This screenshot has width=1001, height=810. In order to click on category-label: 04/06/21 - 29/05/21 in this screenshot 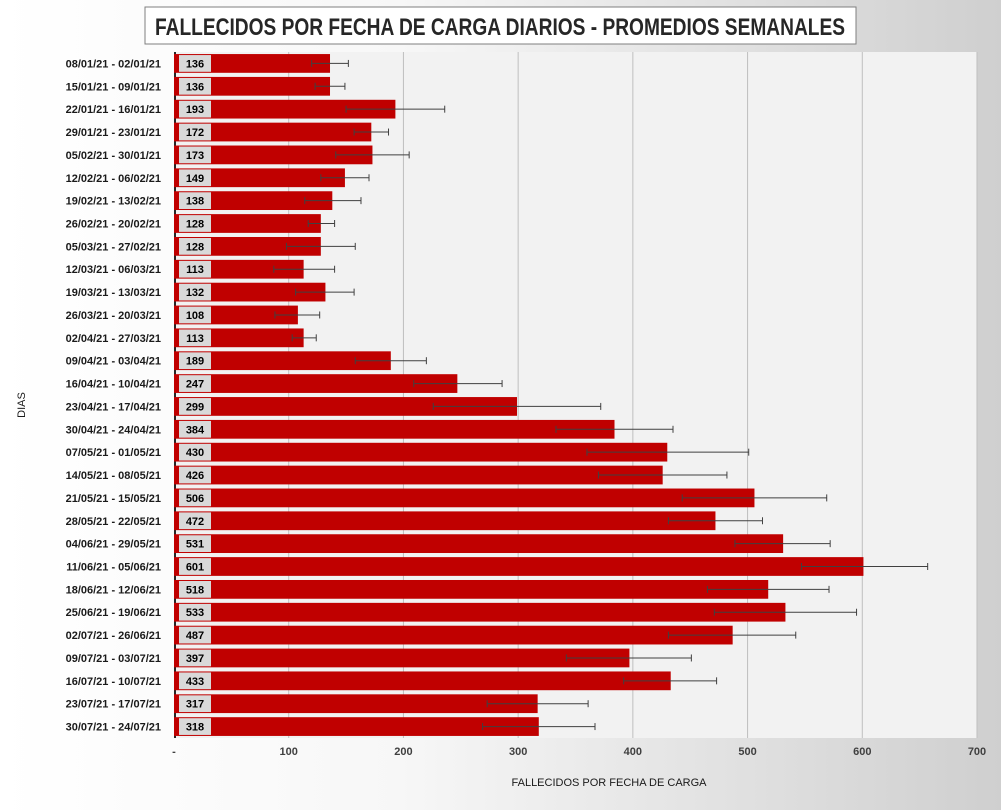, I will do `click(113, 545)`.